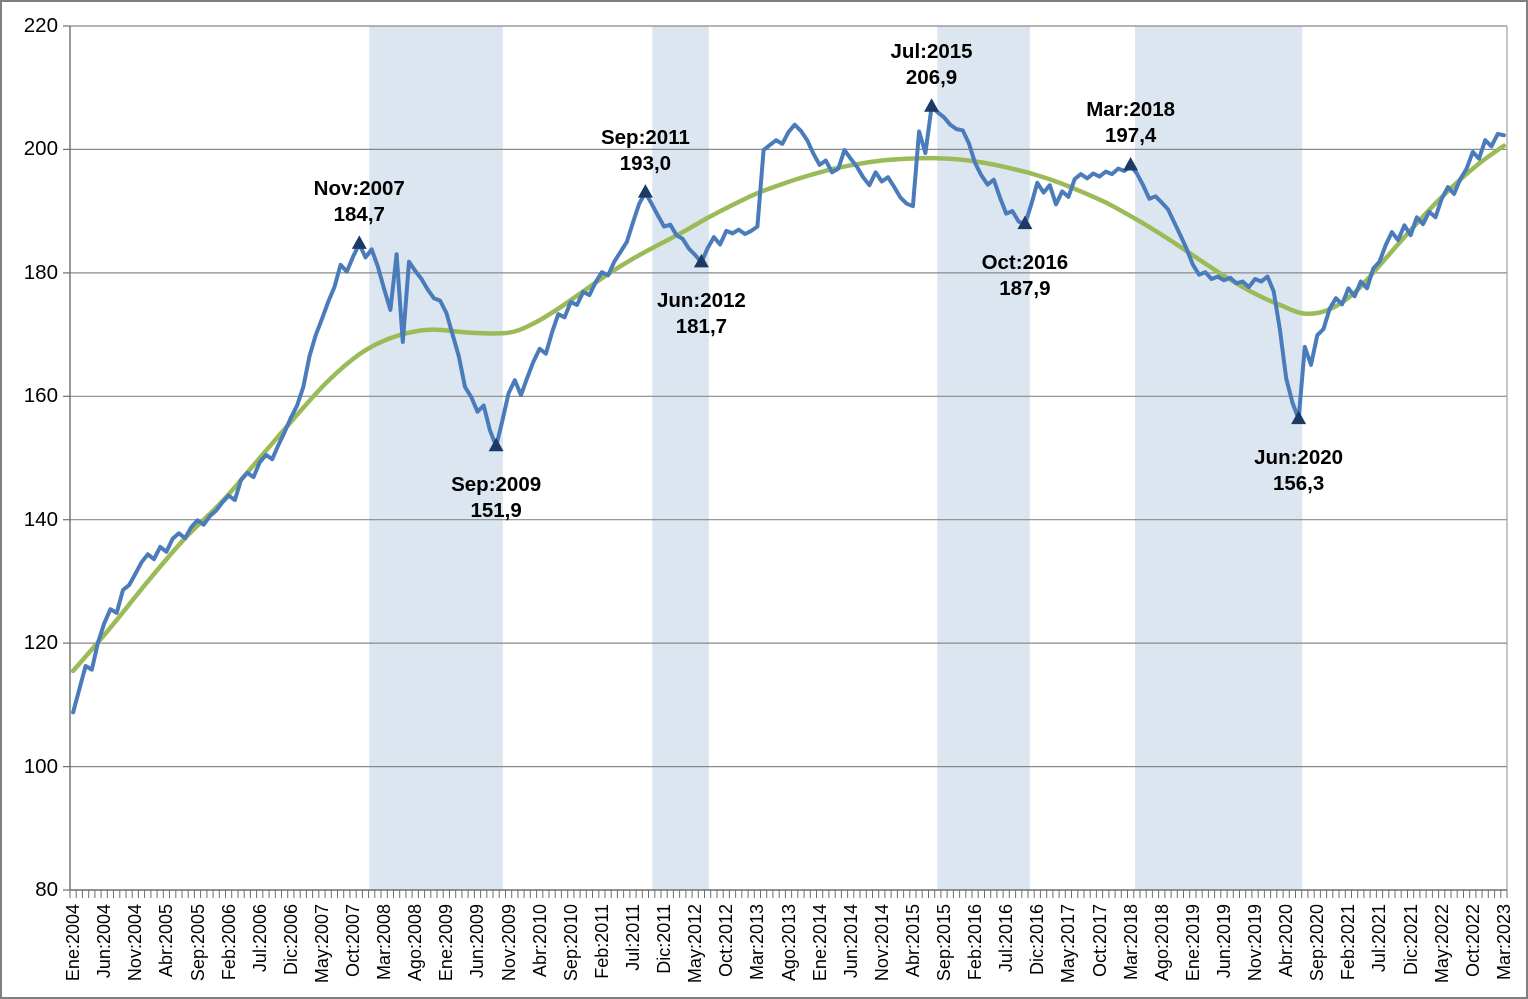  Describe the element at coordinates (1441, 944) in the screenshot. I see `x-axis-tick-label: May:2022` at that location.